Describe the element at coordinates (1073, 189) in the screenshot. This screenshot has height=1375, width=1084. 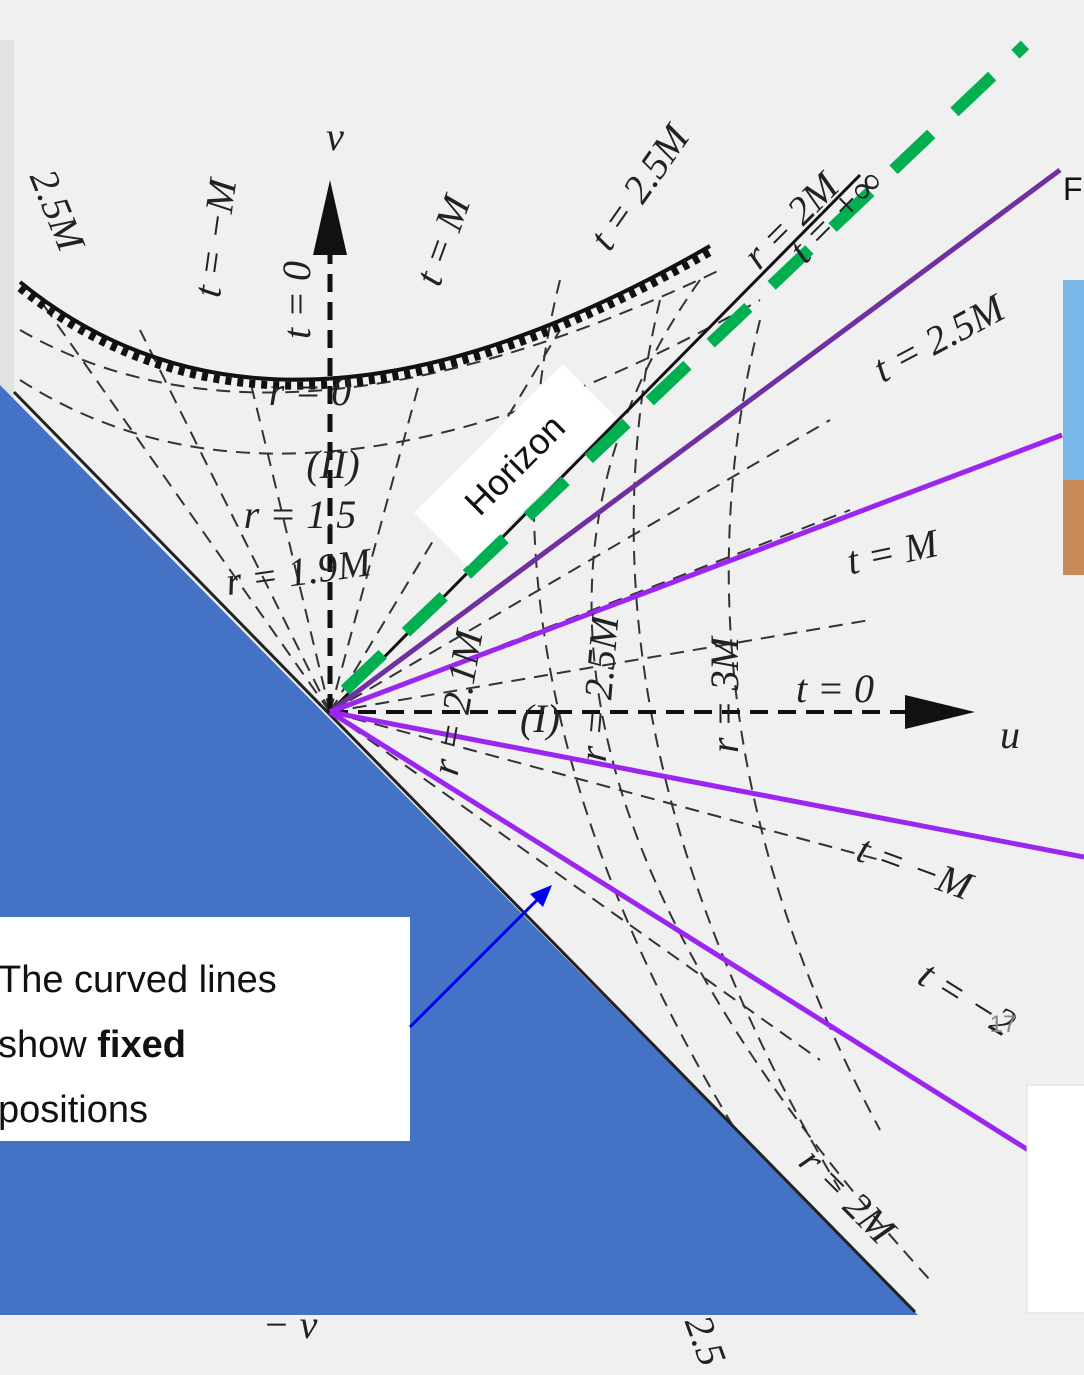
I see `corner-text: F` at that location.